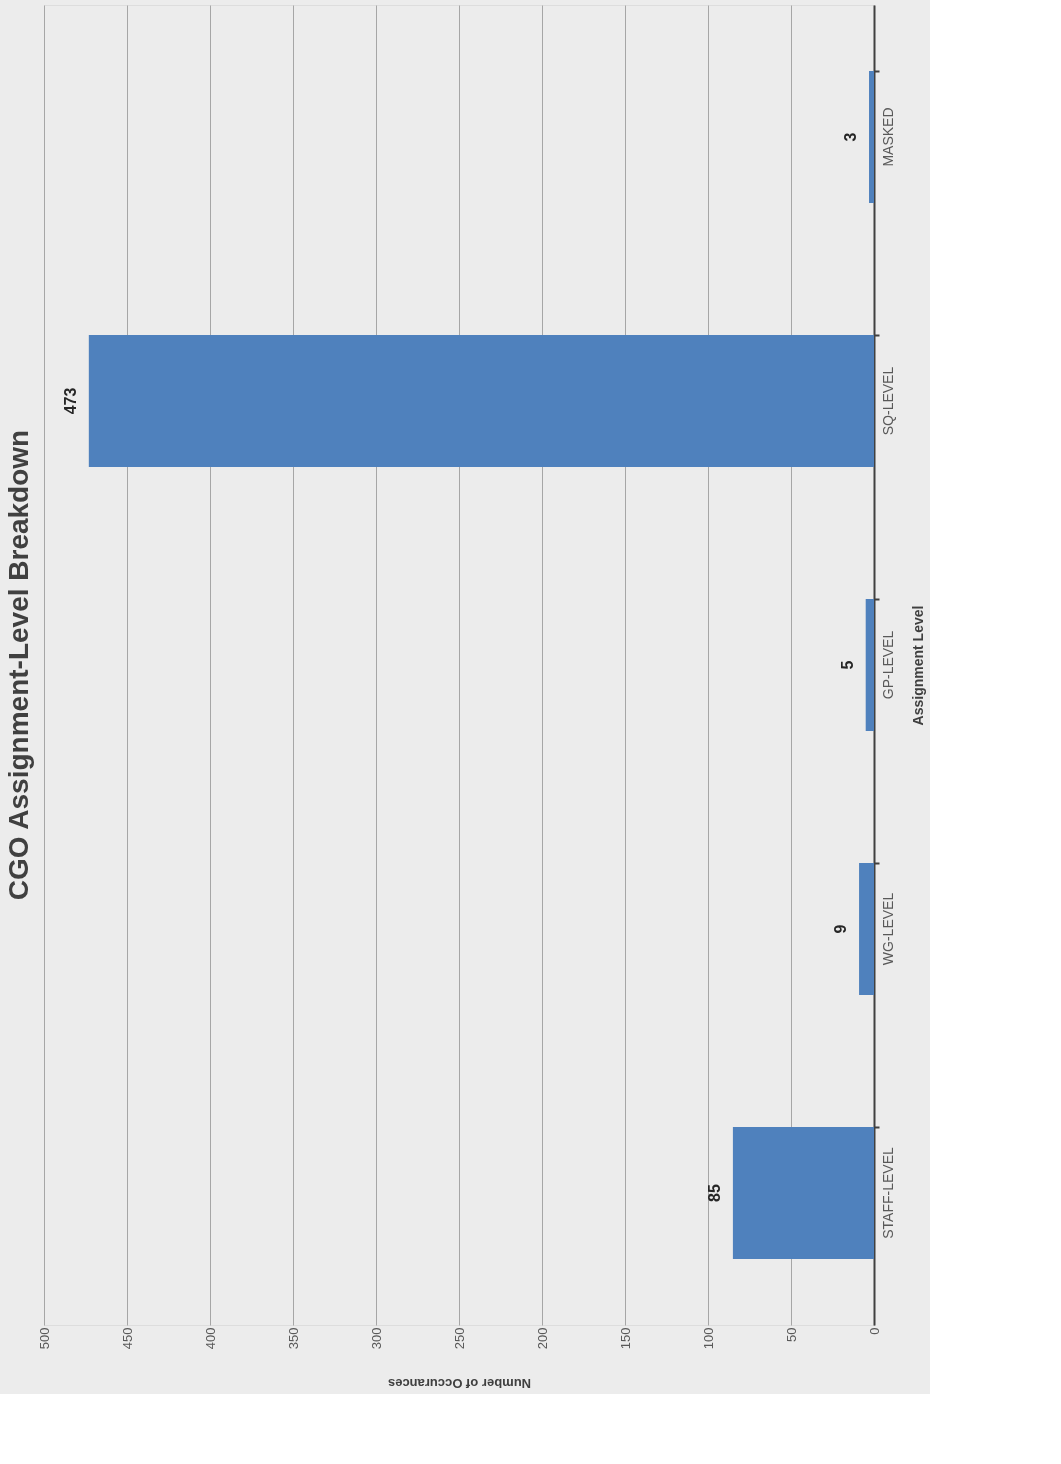 Image resolution: width=1061 pixels, height=1464 pixels. I want to click on x-tick-label: 0, so click(874, 1331).